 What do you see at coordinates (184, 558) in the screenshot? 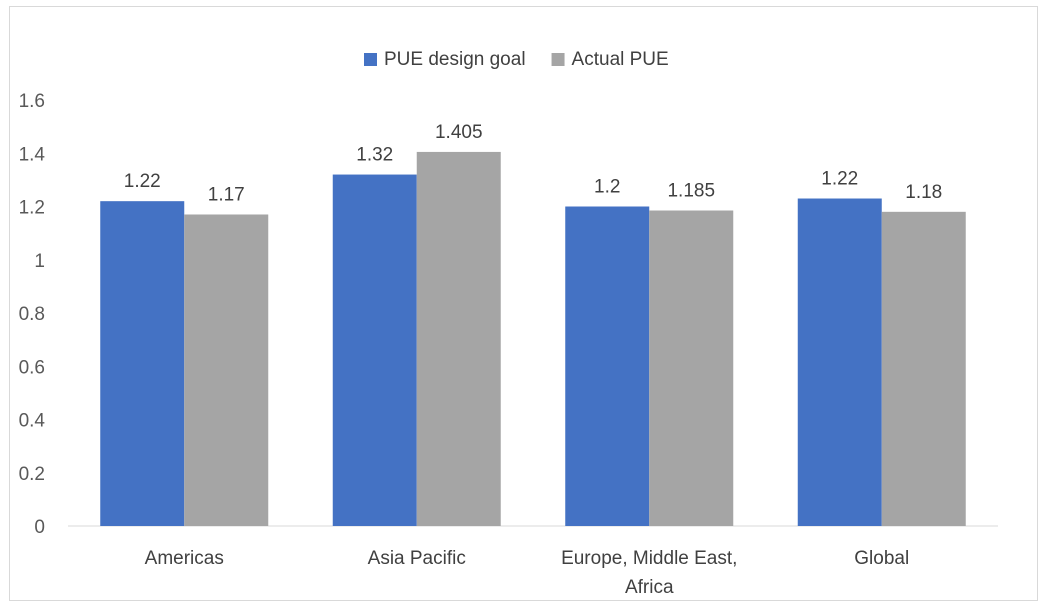
I see `x-tick-label: Americas` at bounding box center [184, 558].